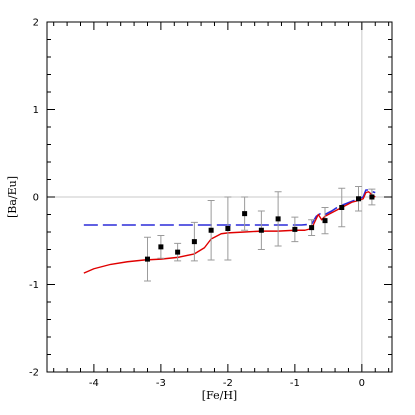 This screenshot has width=415, height=415. Describe the element at coordinates (219, 395) in the screenshot. I see `x-axis-title: [Fe/H]` at that location.